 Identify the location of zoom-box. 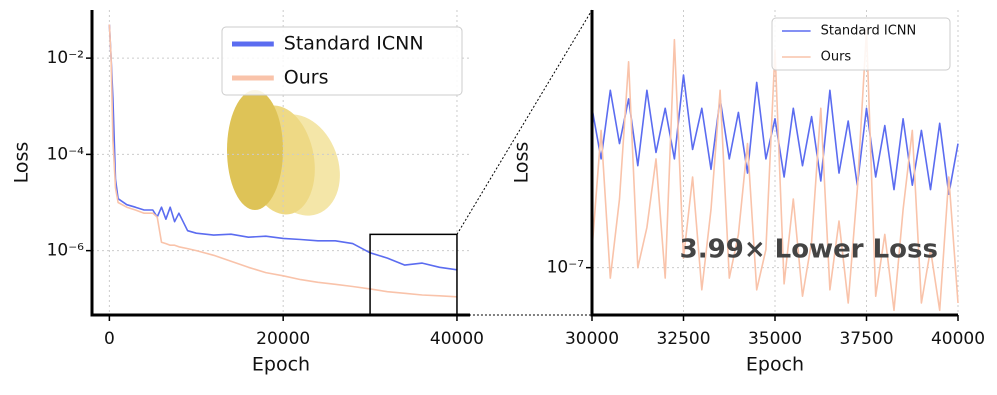
(413, 274).